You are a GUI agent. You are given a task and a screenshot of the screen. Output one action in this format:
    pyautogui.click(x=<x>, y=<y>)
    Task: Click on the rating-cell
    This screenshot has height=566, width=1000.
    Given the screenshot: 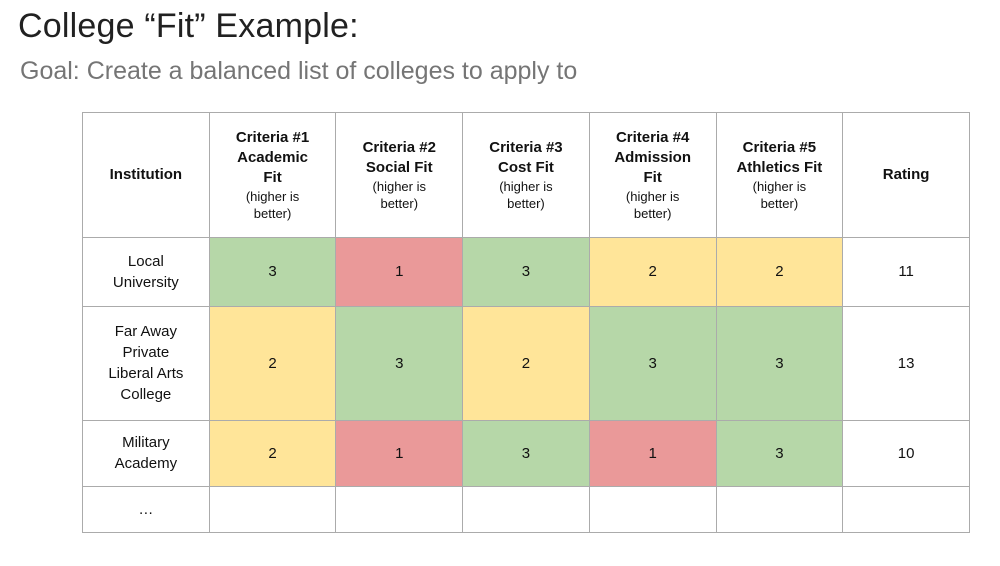 What is the action you would take?
    pyautogui.click(x=906, y=509)
    